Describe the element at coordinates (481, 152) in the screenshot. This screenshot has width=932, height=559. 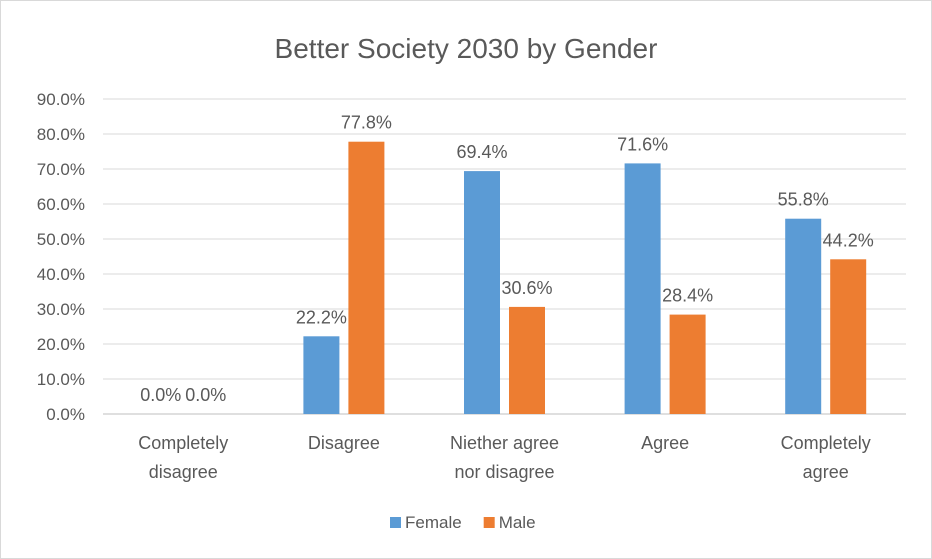
I see `data-label-female: 69.4%` at that location.